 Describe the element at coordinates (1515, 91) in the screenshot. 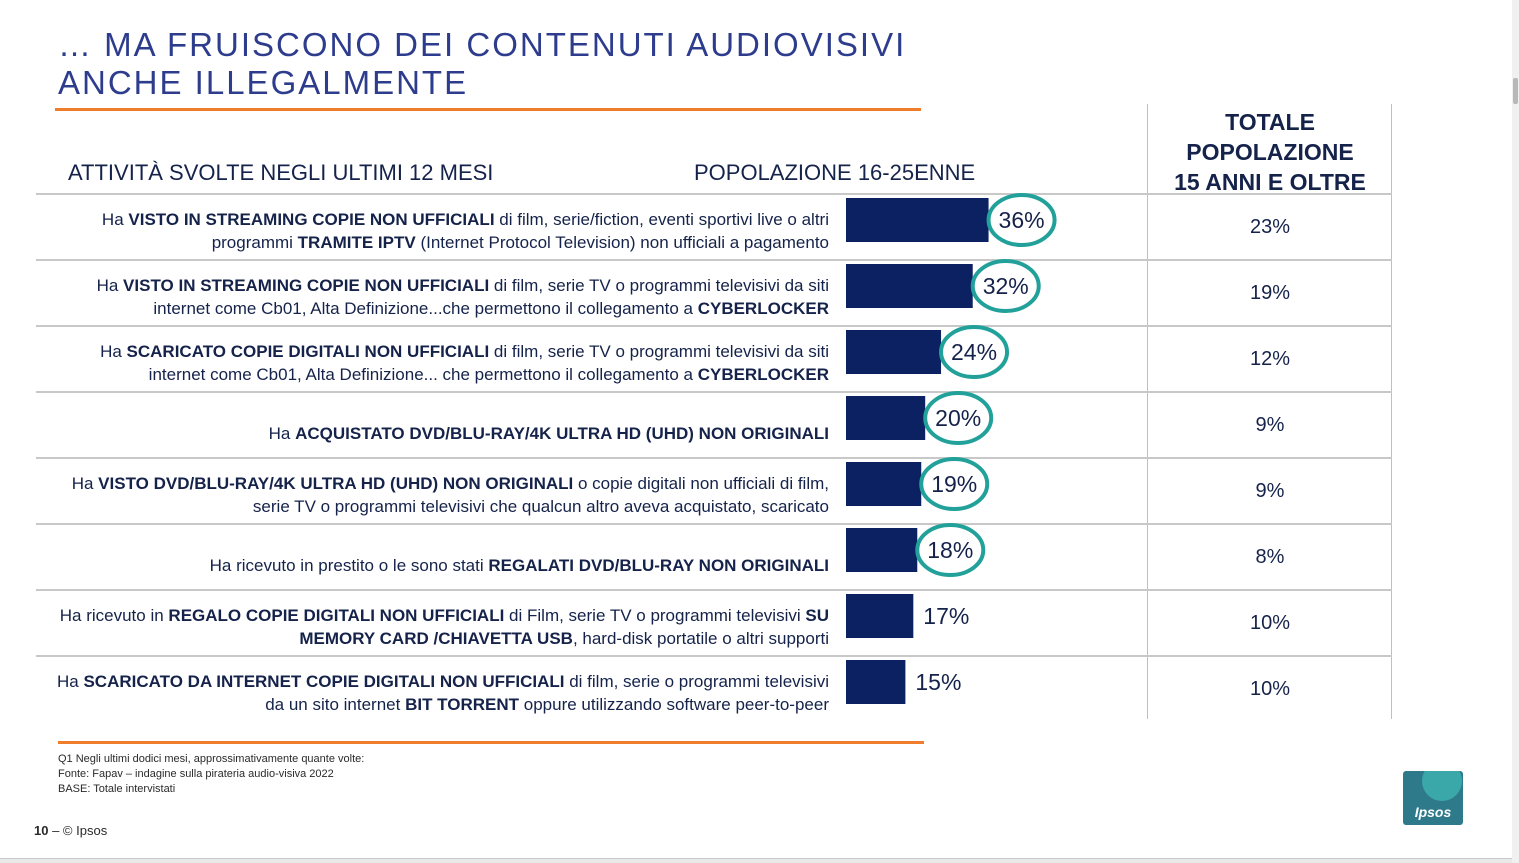

I see `scrollbar-thumb` at that location.